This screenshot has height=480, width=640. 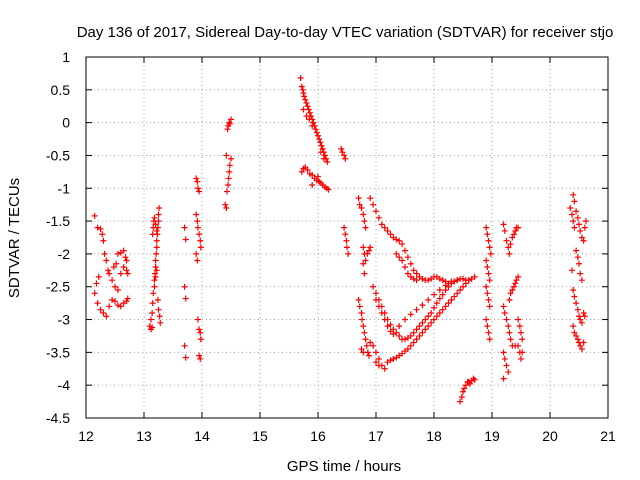 I want to click on y-tick-label: 0, so click(x=66, y=123).